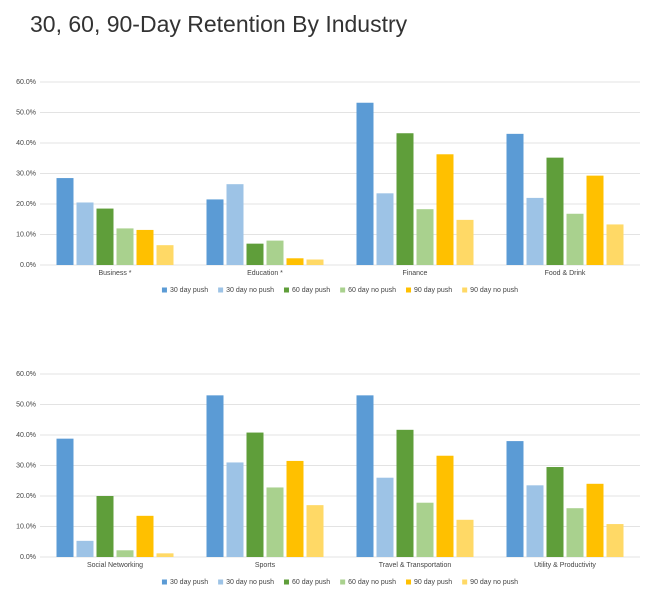 The width and height of the screenshot is (659, 600). Describe the element at coordinates (565, 273) in the screenshot. I see `x-tick-label: Food & Drink` at that location.